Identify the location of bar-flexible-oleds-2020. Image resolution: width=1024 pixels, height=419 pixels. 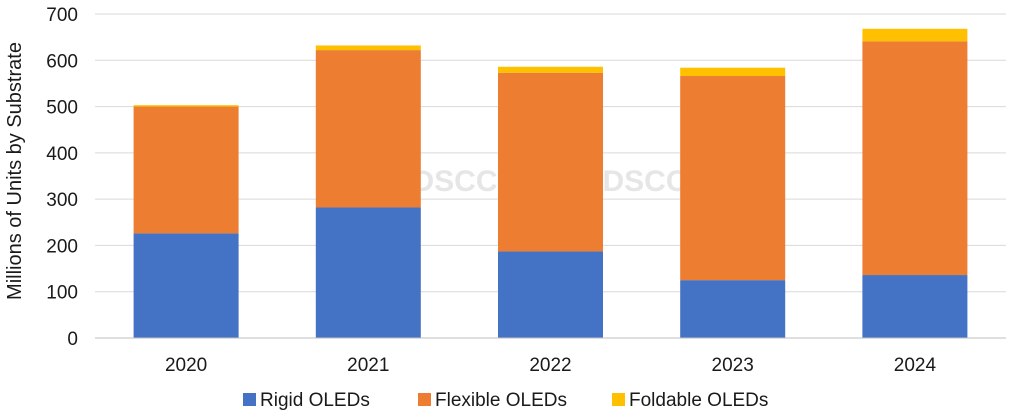
(186, 170).